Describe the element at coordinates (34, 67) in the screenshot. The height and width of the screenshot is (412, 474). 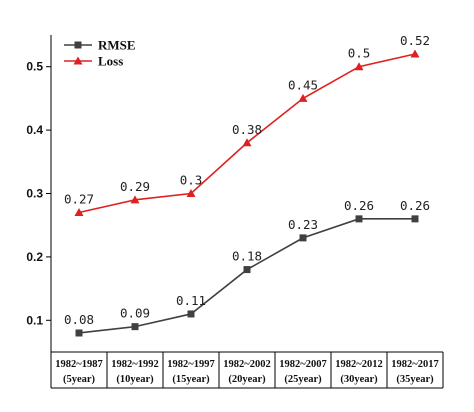
I see `y-tick-label: 0.5` at that location.